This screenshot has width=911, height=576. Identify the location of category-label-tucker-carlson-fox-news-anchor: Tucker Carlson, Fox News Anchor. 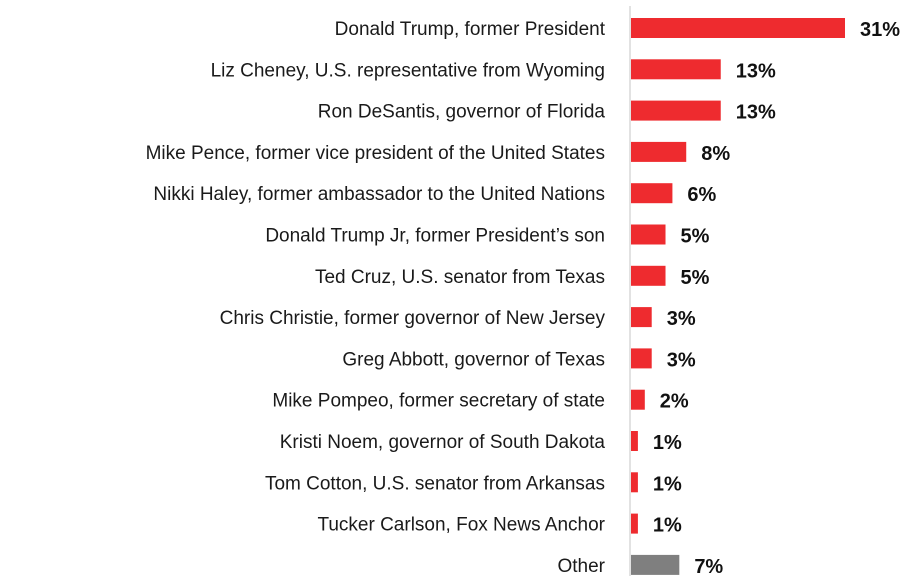
(461, 525).